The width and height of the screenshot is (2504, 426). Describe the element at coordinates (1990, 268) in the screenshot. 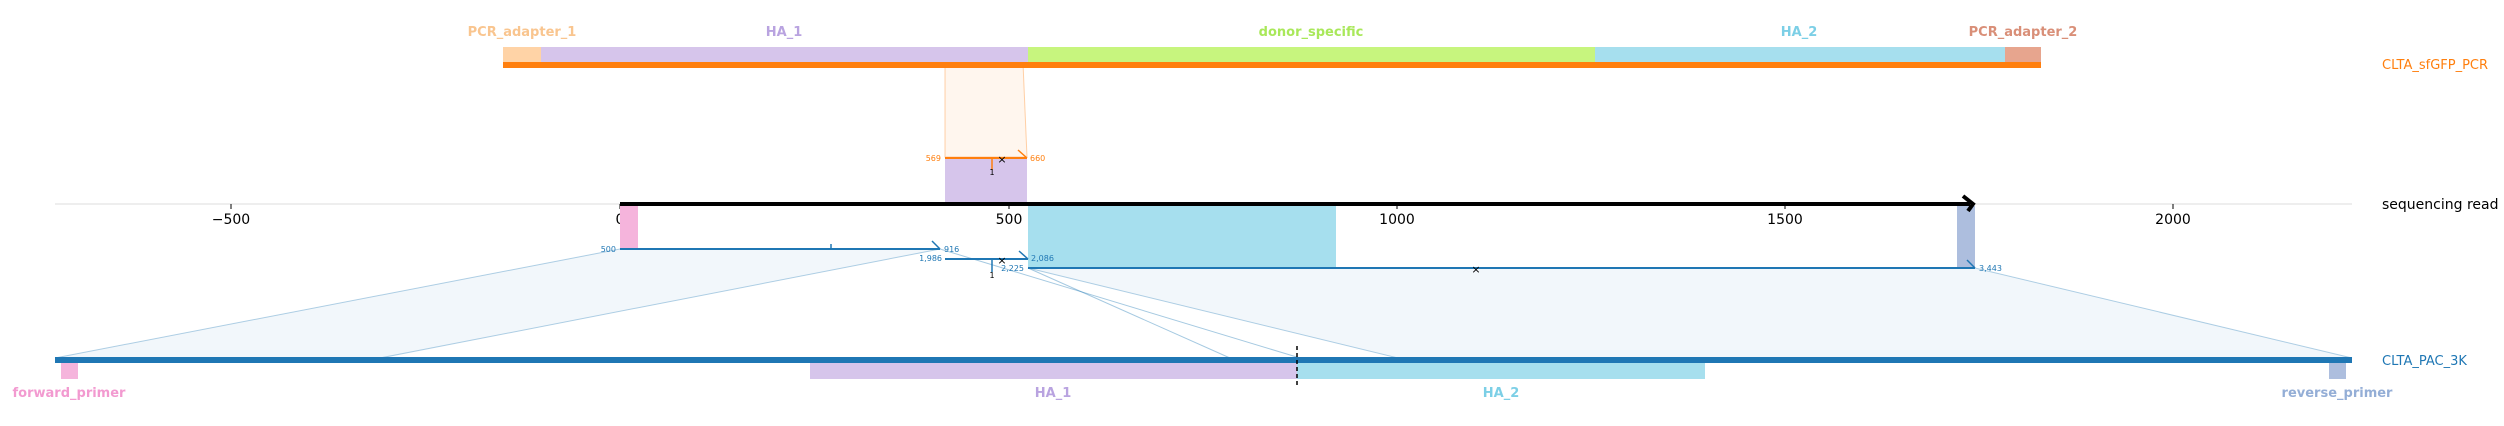

I see `alignment-ref-end: 3,443` at that location.